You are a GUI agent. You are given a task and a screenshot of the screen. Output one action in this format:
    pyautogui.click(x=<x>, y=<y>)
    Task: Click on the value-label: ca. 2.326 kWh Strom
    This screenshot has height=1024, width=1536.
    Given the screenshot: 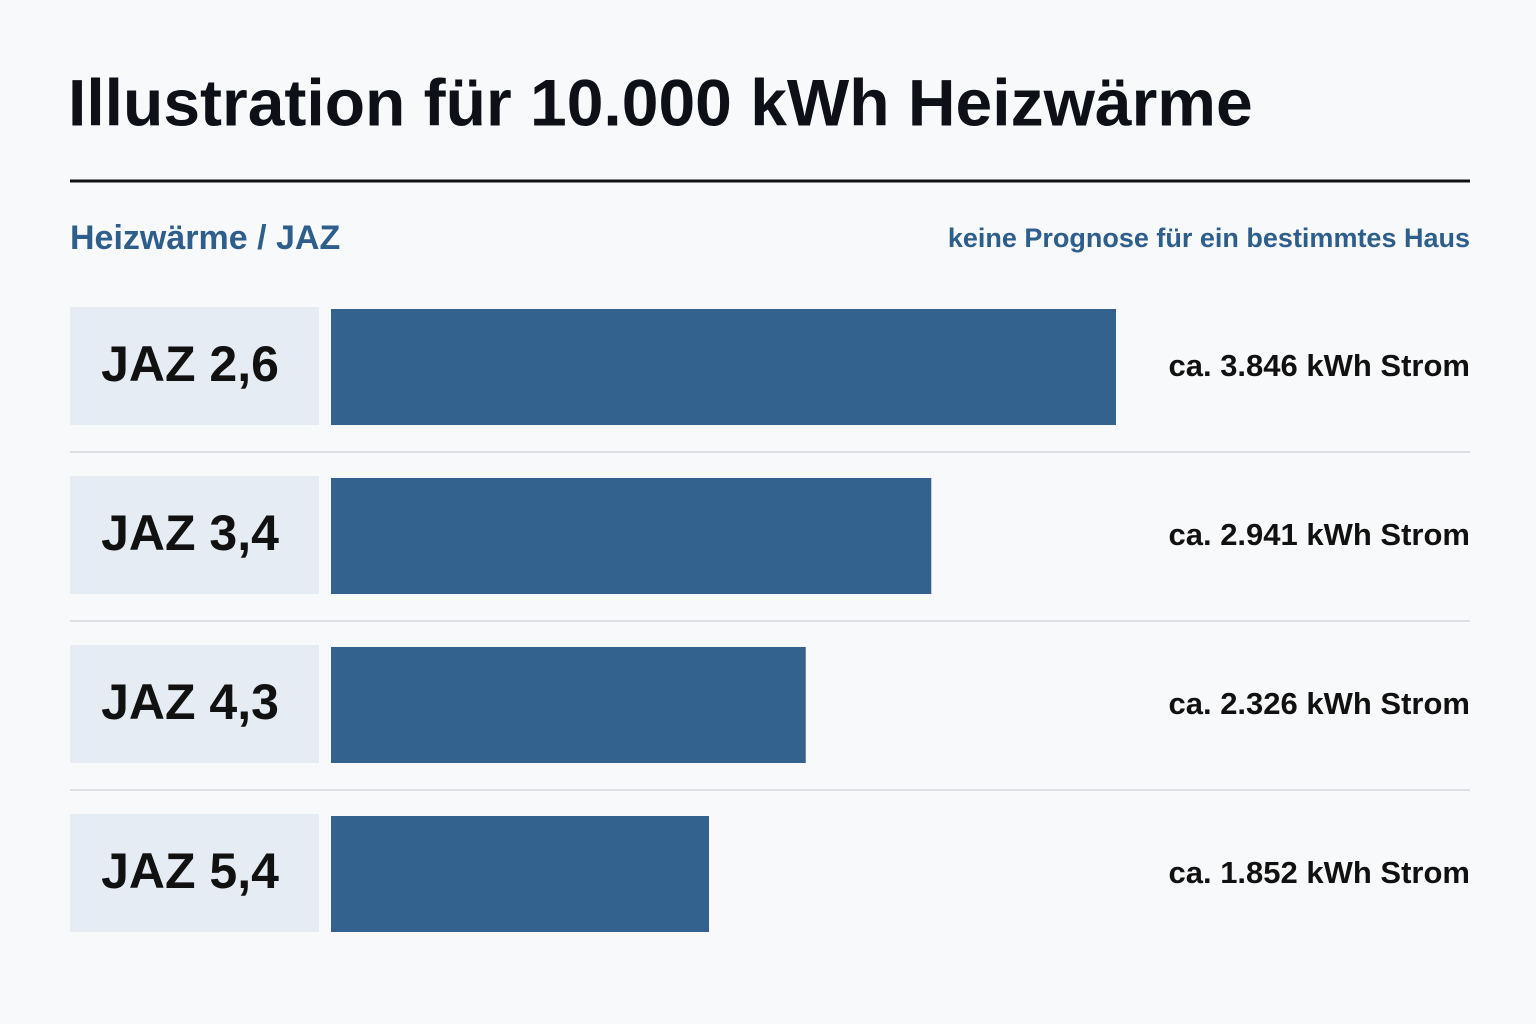 What is the action you would take?
    pyautogui.click(x=1319, y=703)
    